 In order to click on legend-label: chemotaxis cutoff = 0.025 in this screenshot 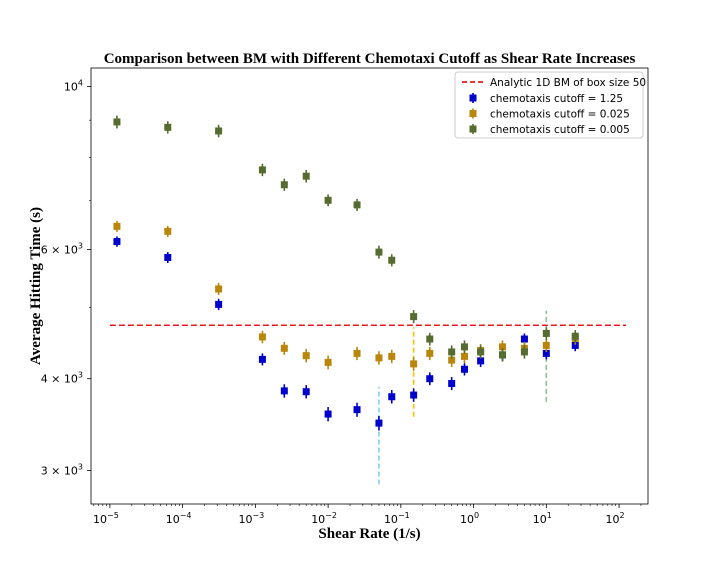, I will do `click(560, 115)`.